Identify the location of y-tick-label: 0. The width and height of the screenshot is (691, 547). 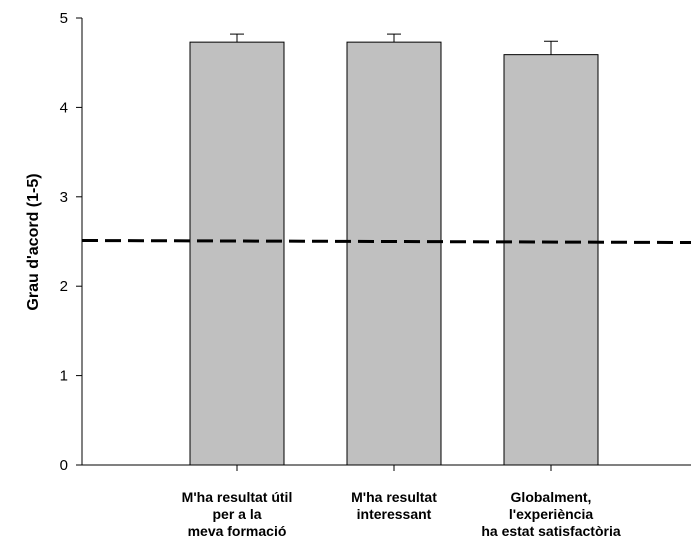
(64, 465).